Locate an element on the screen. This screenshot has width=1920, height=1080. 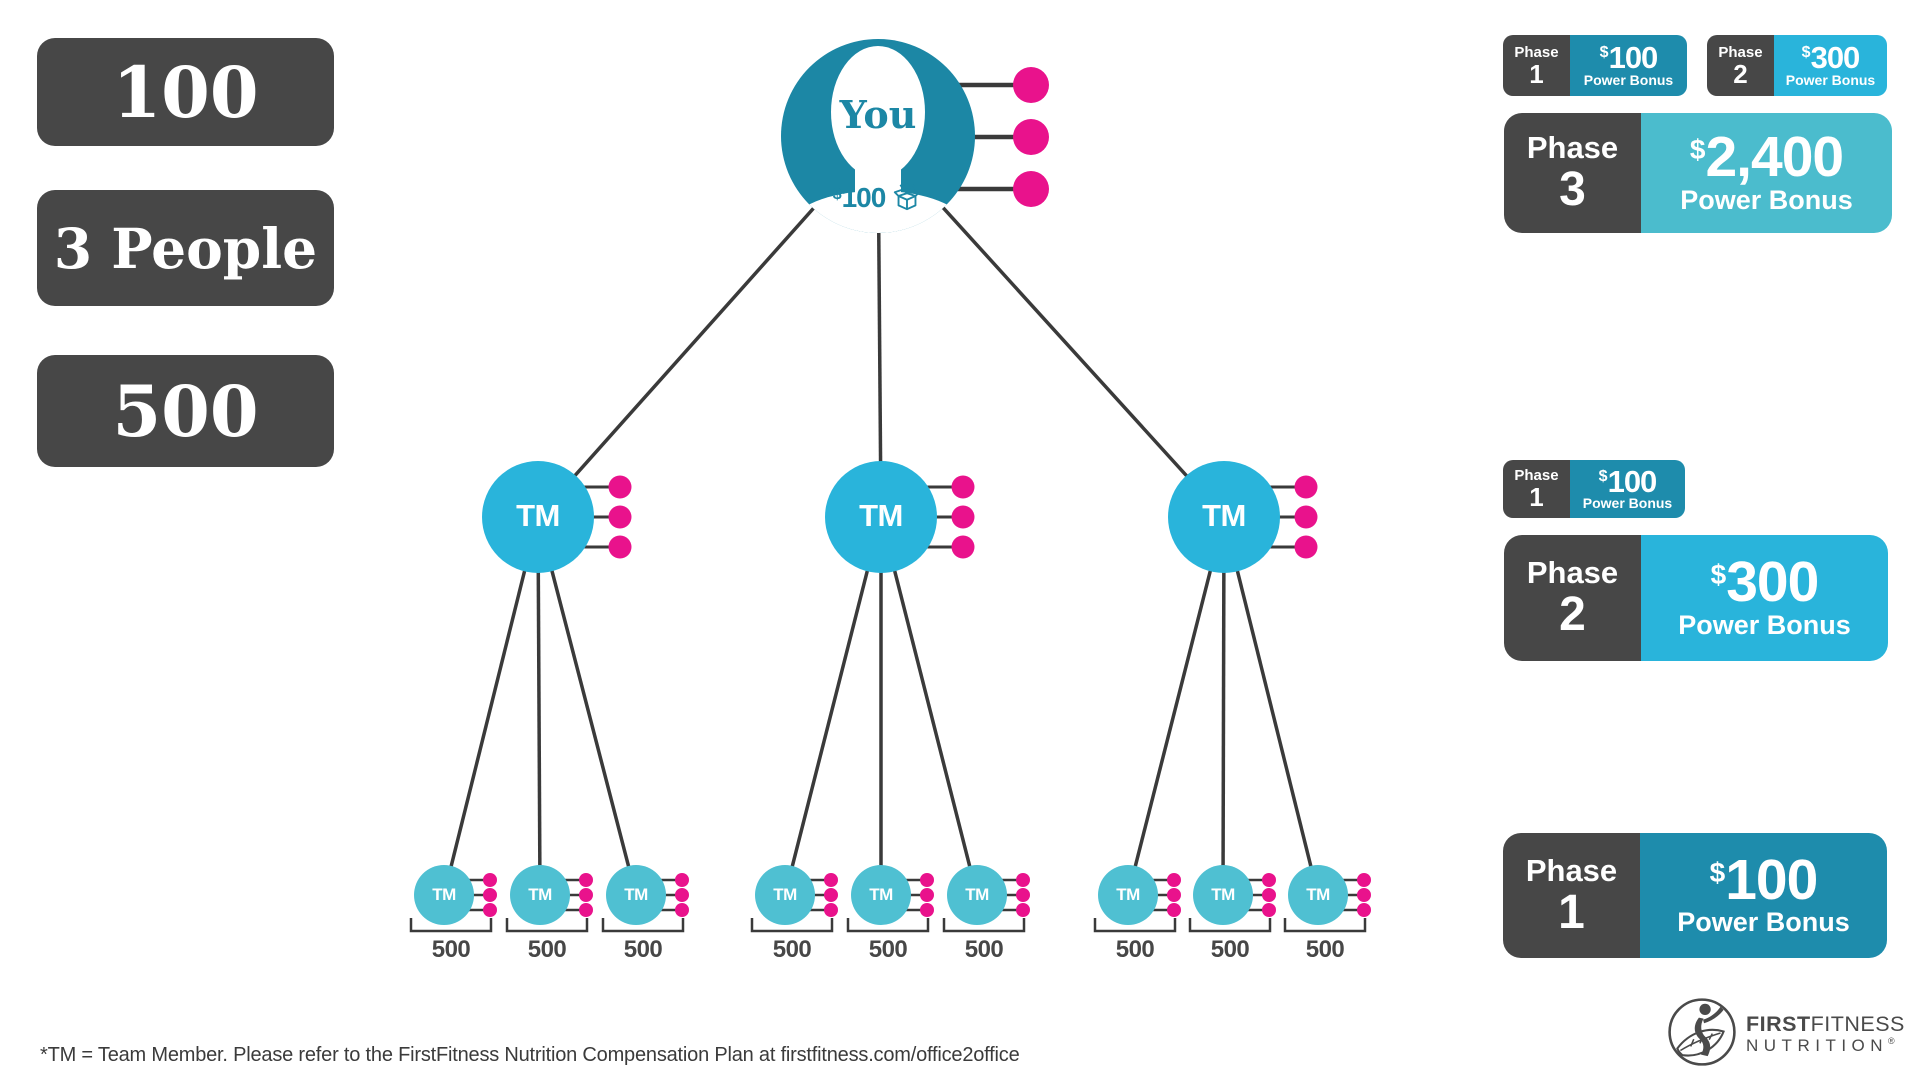
firstfitness-logo: FIRSTFITNESS NUTRITION® is located at coordinates (1785, 1034).